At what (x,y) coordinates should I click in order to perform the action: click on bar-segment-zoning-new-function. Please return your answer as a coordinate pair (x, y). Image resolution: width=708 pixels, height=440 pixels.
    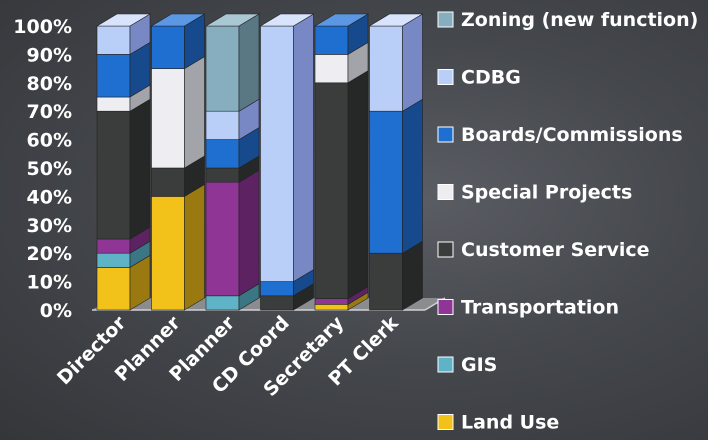
    Looking at the image, I should click on (232, 62).